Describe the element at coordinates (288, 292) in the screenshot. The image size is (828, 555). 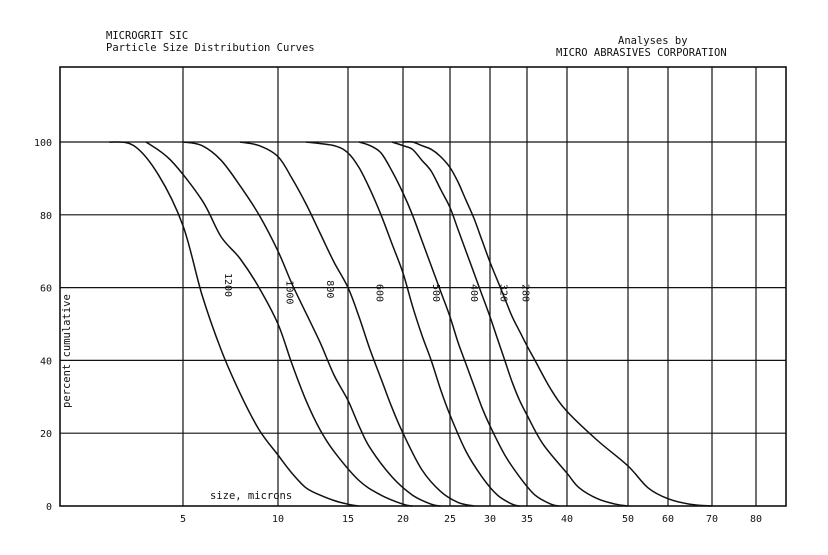
I see `curve-label-1000: 1000` at that location.